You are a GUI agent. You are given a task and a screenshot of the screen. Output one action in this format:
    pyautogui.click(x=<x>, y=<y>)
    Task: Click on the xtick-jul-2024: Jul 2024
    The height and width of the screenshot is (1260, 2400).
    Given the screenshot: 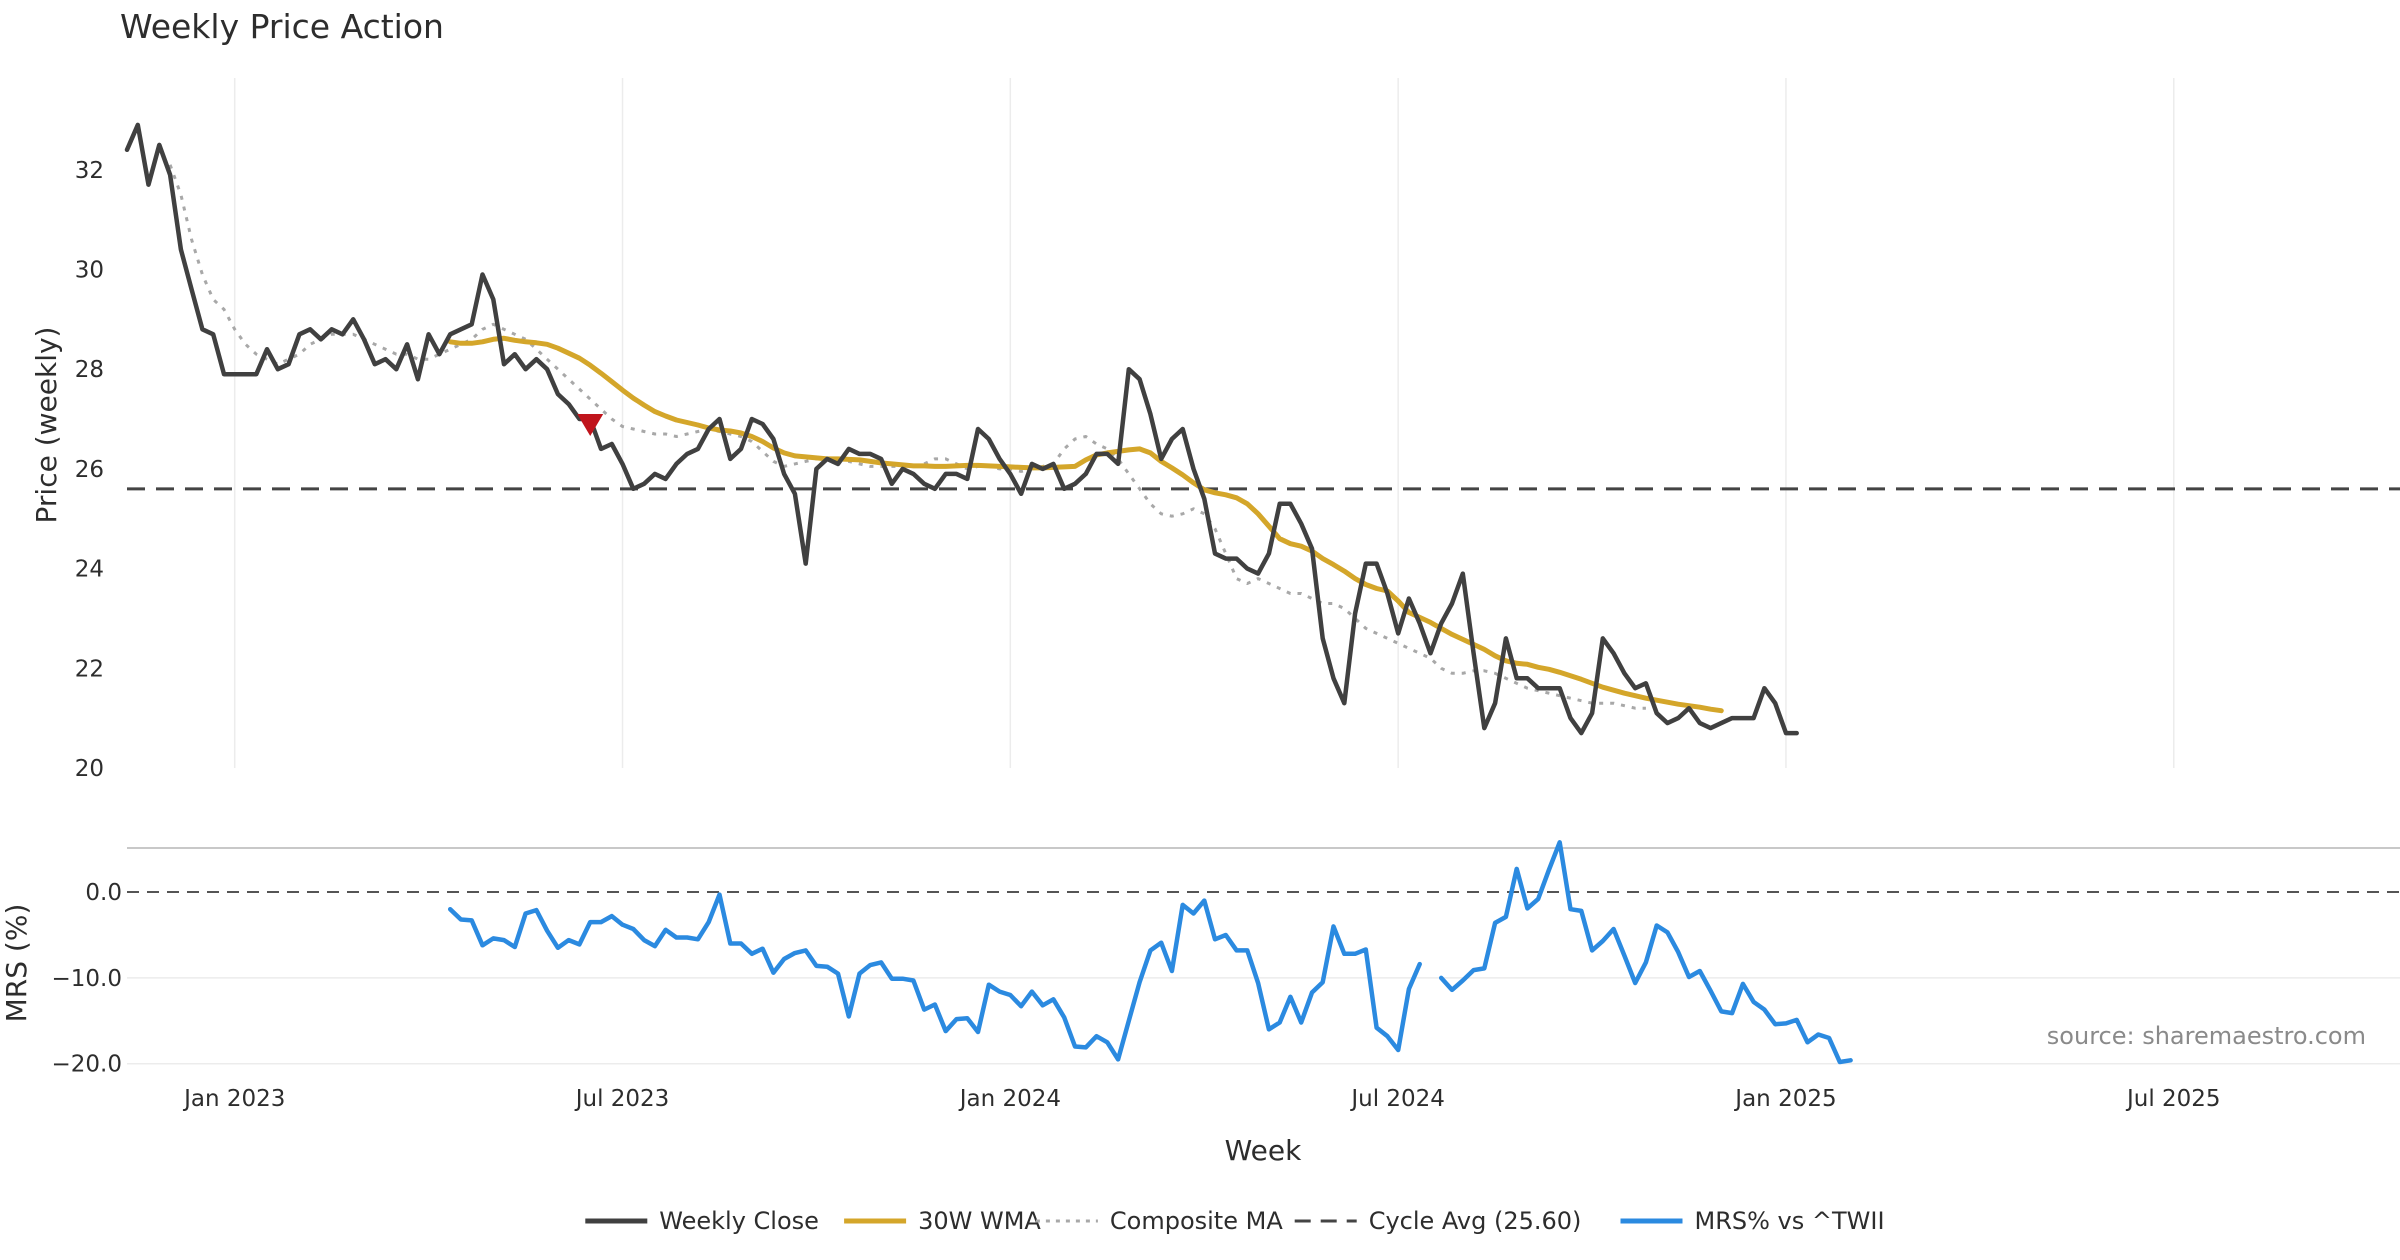 What is the action you would take?
    pyautogui.click(x=1397, y=1099)
    